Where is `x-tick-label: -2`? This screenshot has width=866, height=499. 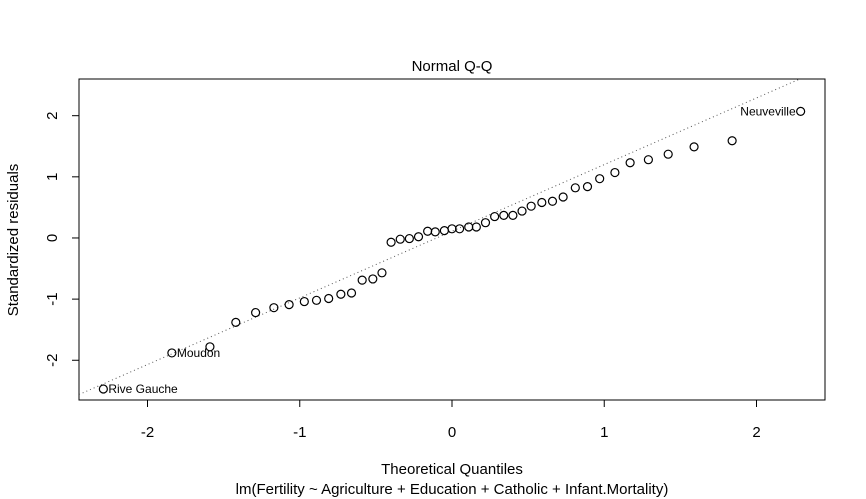 x-tick-label: -2 is located at coordinates (147, 432).